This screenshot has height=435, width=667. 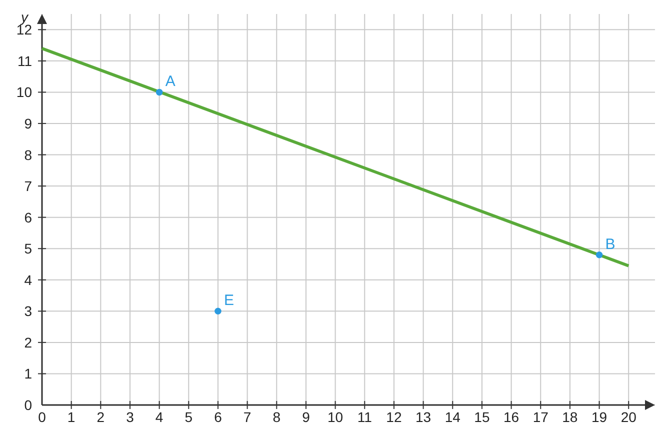 I want to click on y-tick-label: 4, so click(x=28, y=280).